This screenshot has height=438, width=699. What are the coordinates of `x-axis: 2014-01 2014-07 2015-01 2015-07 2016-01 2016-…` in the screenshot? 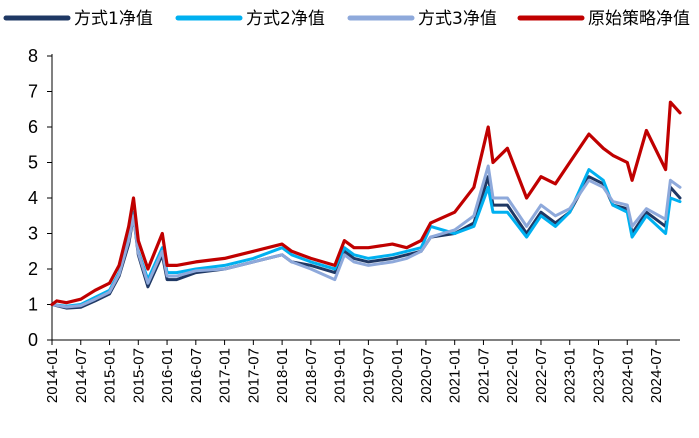 It's located at (362, 371).